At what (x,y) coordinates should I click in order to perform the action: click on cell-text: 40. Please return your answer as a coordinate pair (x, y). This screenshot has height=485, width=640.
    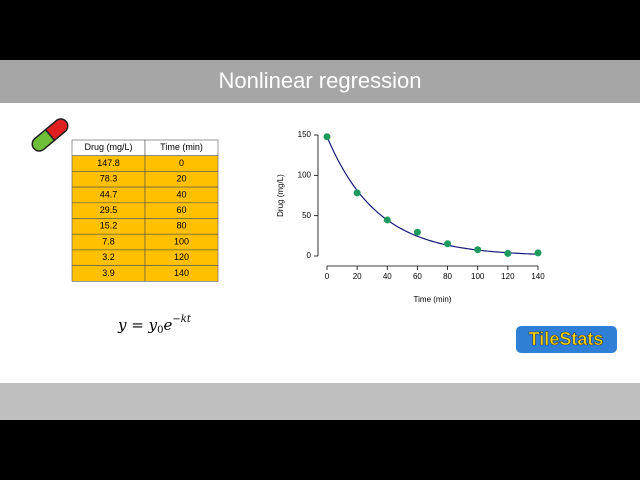
    Looking at the image, I should click on (181, 194).